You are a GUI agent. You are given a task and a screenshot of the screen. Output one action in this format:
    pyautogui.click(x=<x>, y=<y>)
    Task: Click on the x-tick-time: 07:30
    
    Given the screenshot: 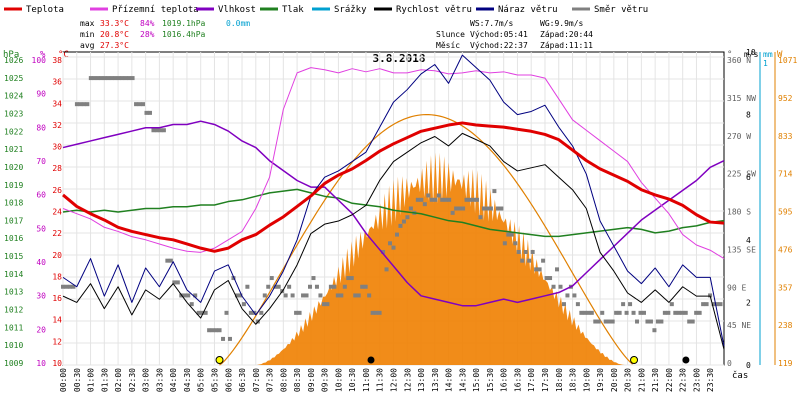 What is the action you would take?
    pyautogui.click(x=270, y=380)
    